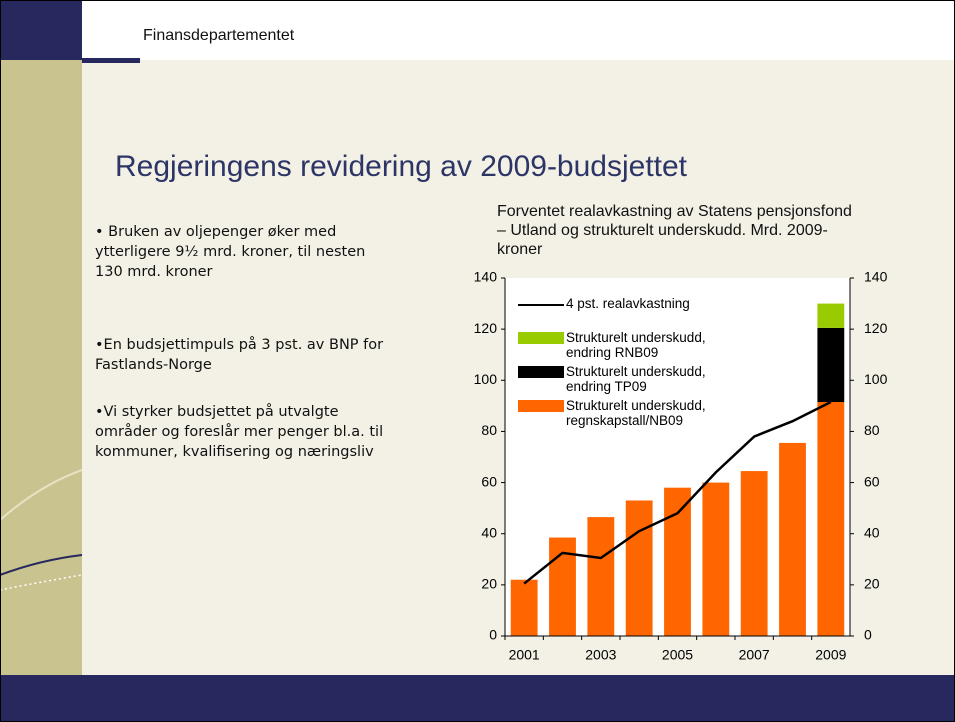  I want to click on side-band, so click(41, 367).